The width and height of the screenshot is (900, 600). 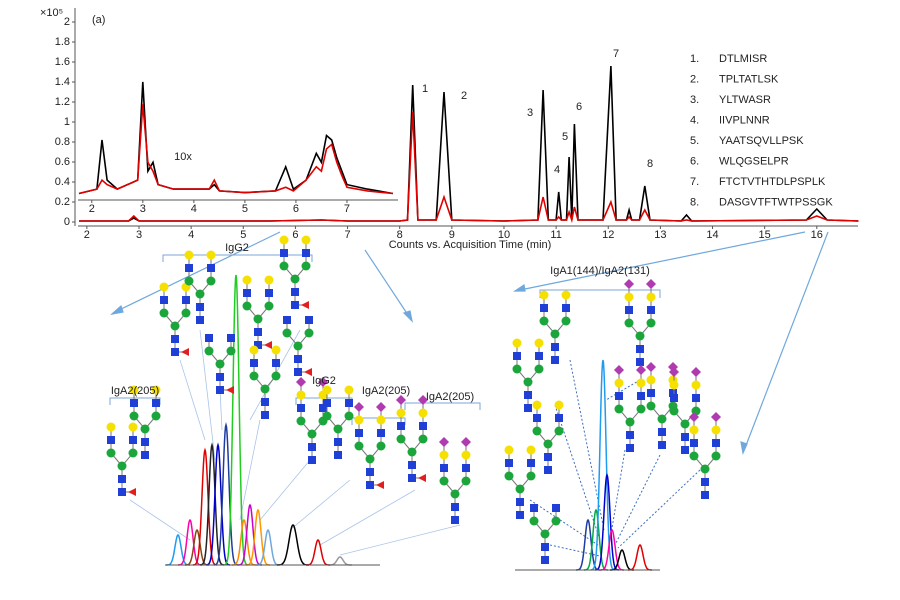 I want to click on panel-label: (a), so click(x=98, y=20).